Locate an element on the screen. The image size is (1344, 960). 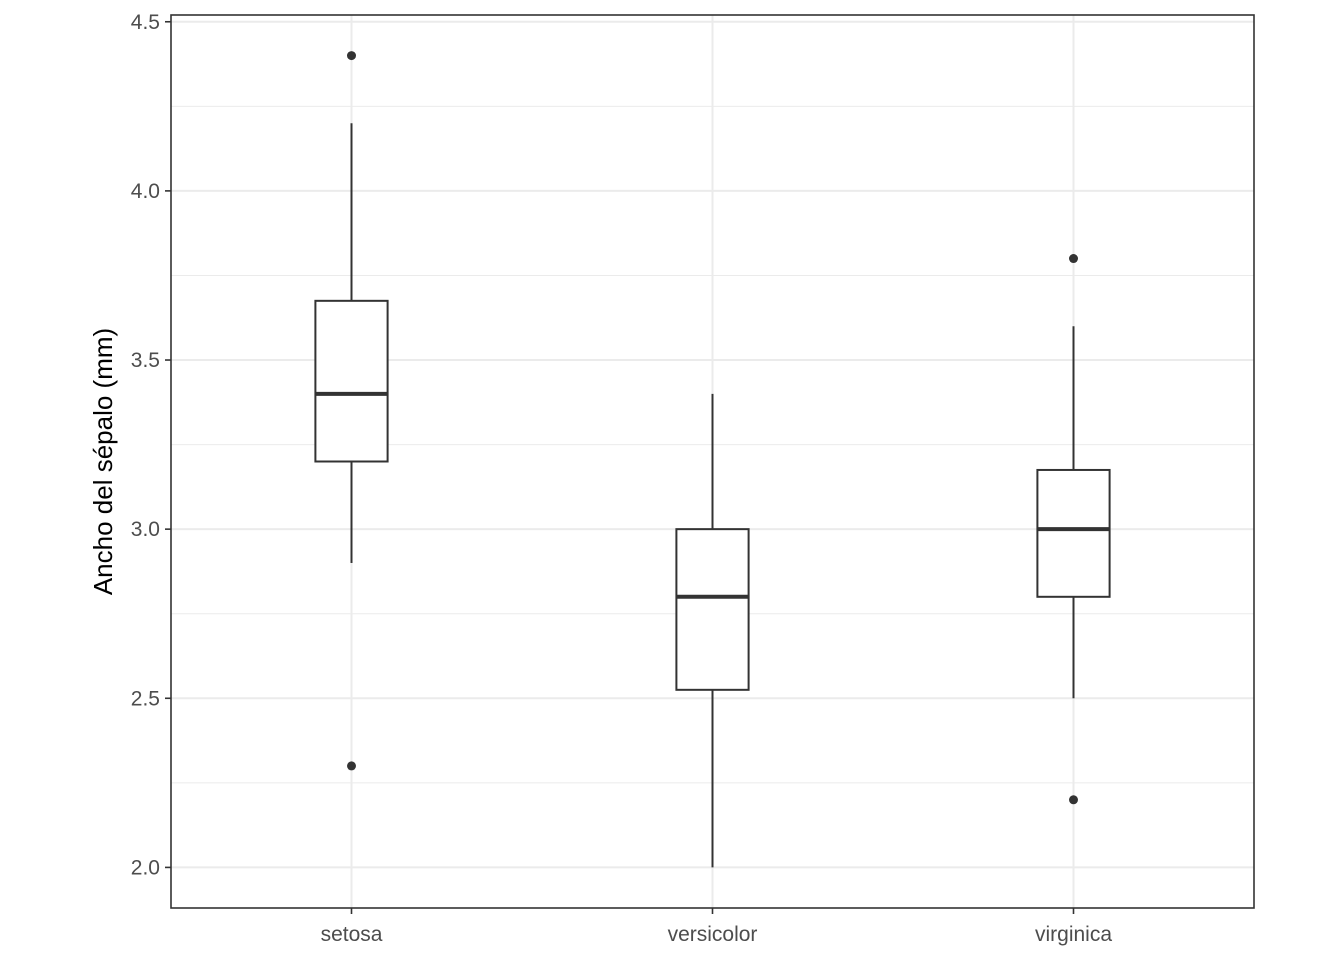
box-setosa is located at coordinates (351, 411).